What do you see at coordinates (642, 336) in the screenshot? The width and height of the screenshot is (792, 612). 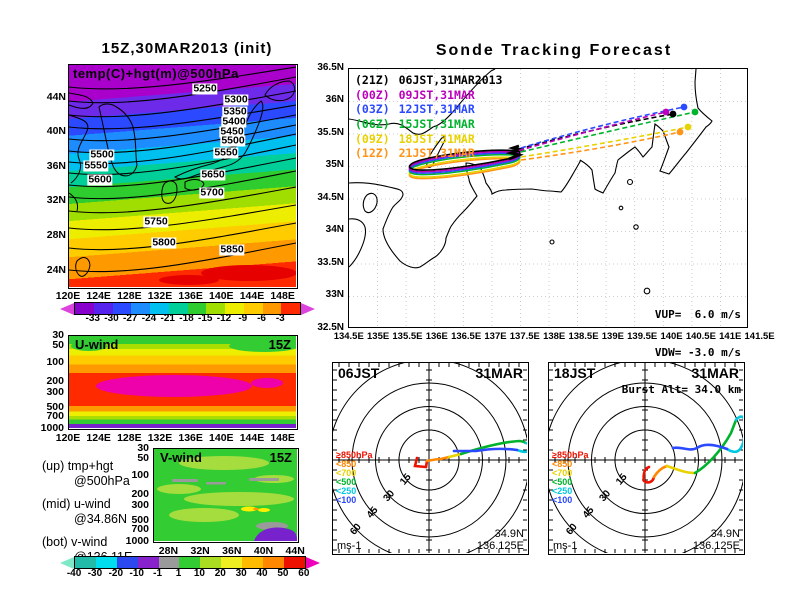 I see `lon-tick: 139.5E` at bounding box center [642, 336].